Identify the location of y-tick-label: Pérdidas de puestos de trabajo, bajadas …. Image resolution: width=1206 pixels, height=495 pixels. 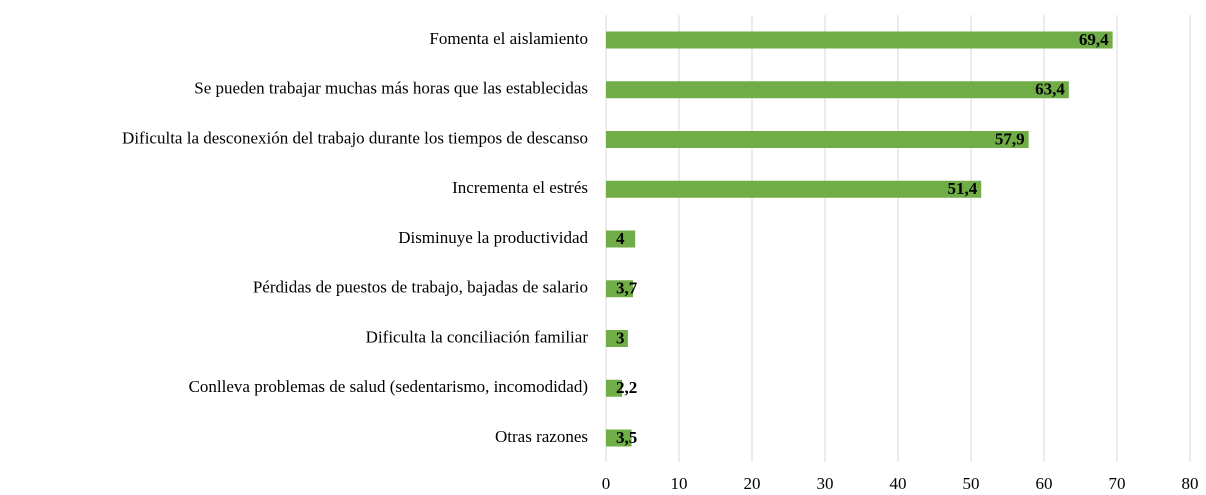
(420, 287).